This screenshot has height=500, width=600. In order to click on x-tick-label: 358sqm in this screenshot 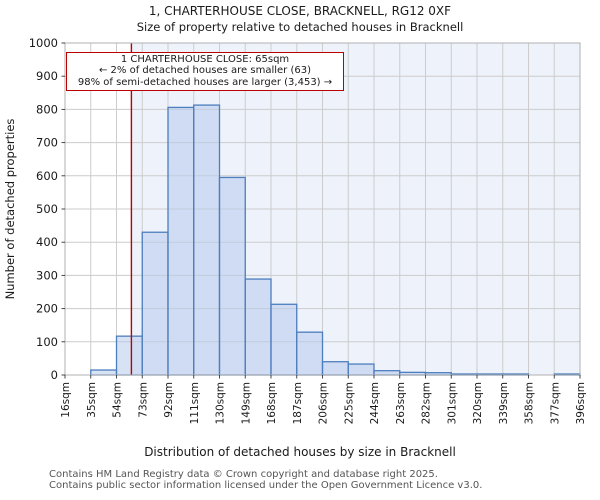, I will do `click(530, 403)`.